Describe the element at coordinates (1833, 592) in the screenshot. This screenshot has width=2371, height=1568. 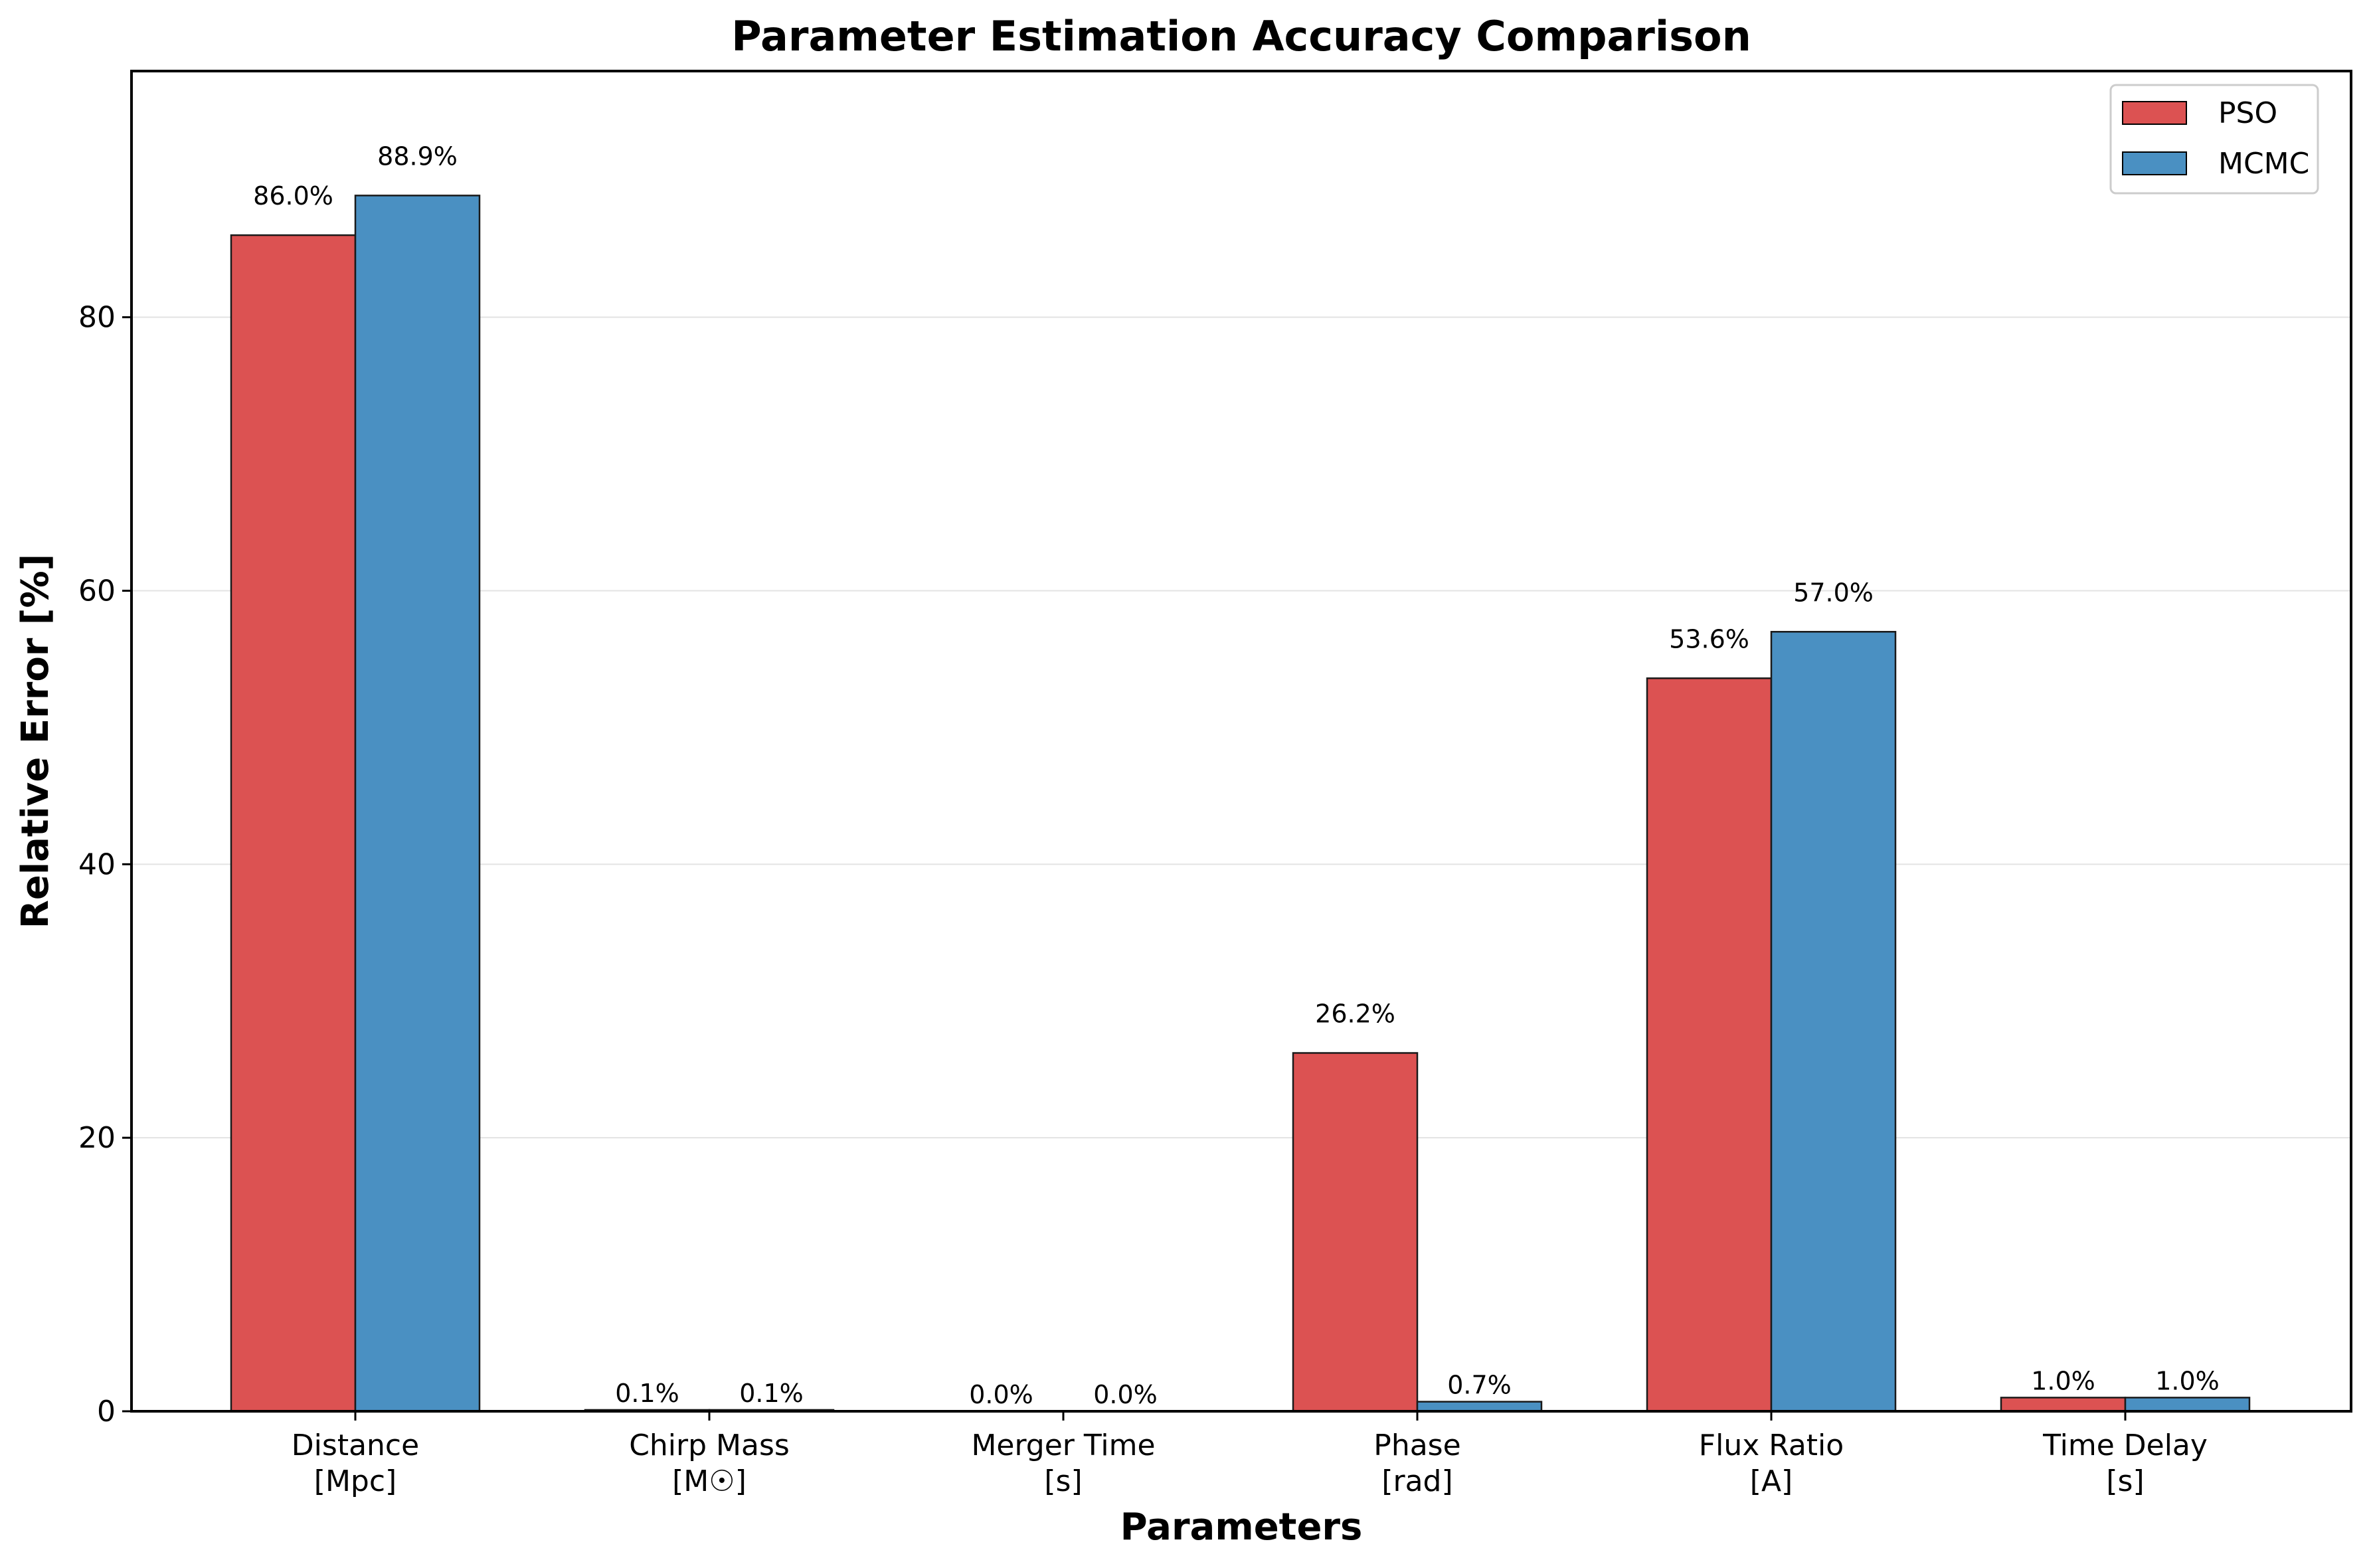
I see `bar-value-label: 57.0%` at that location.